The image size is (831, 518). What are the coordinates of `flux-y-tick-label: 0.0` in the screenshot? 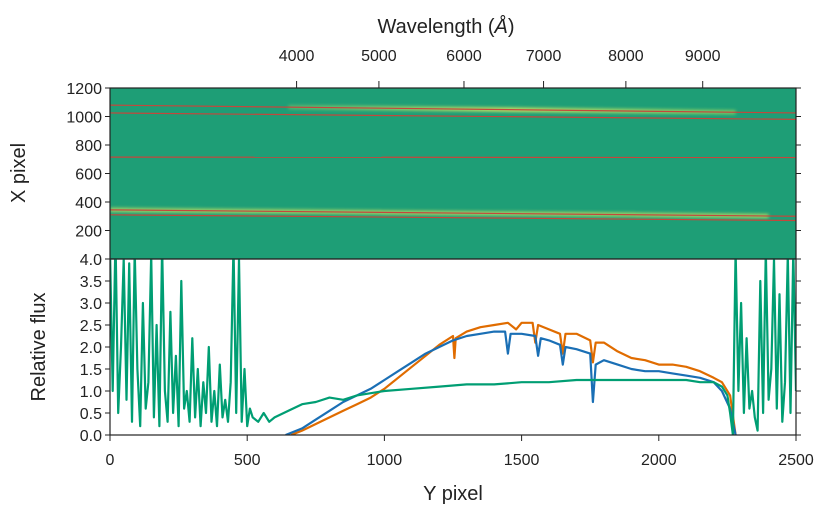 It's located at (91, 436).